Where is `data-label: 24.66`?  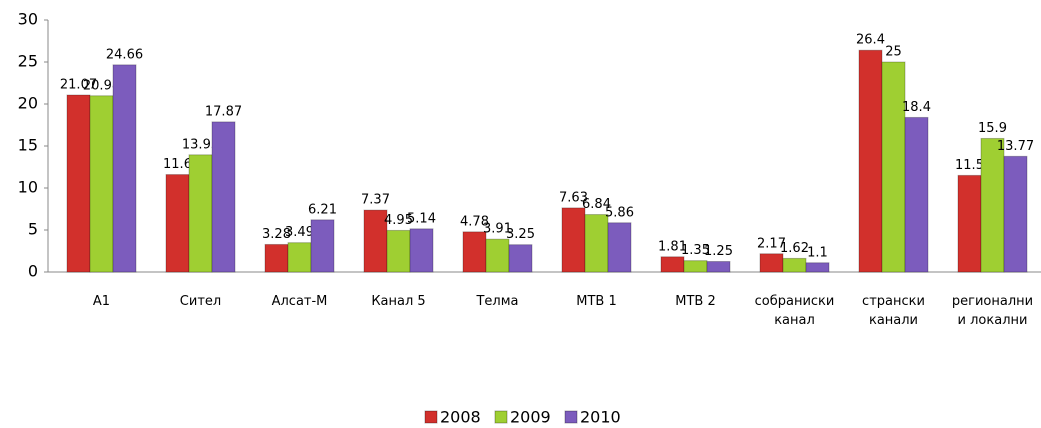 data-label: 24.66 is located at coordinates (124, 54).